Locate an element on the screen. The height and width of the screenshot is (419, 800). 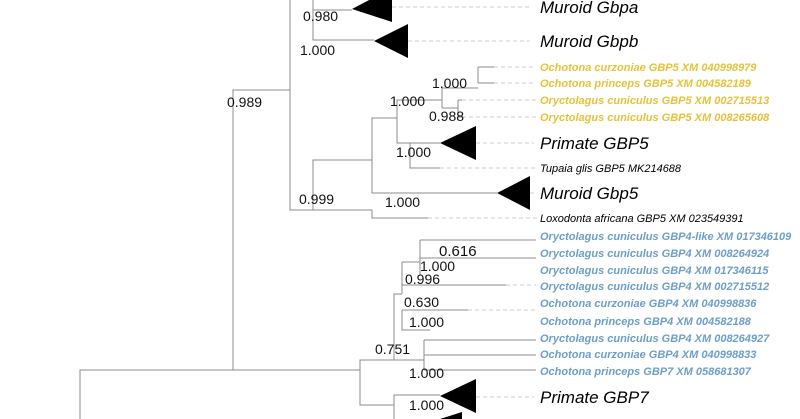
leaf-label-ocun-gbp5-b: Oryctolagus cuniculus GBP5 XM 008265608 is located at coordinates (655, 118).